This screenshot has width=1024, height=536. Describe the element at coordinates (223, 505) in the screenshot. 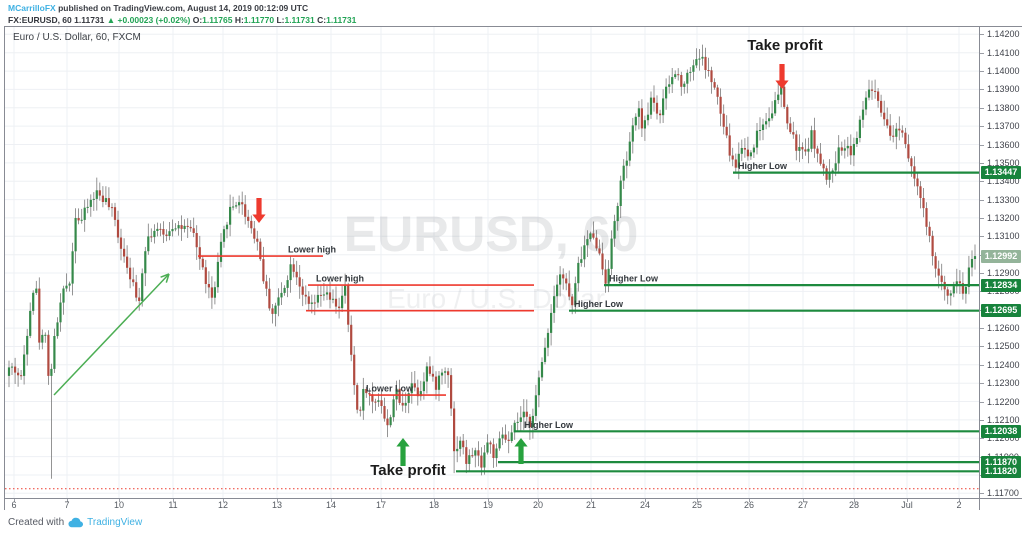

I see `x-axis-label: 12` at that location.